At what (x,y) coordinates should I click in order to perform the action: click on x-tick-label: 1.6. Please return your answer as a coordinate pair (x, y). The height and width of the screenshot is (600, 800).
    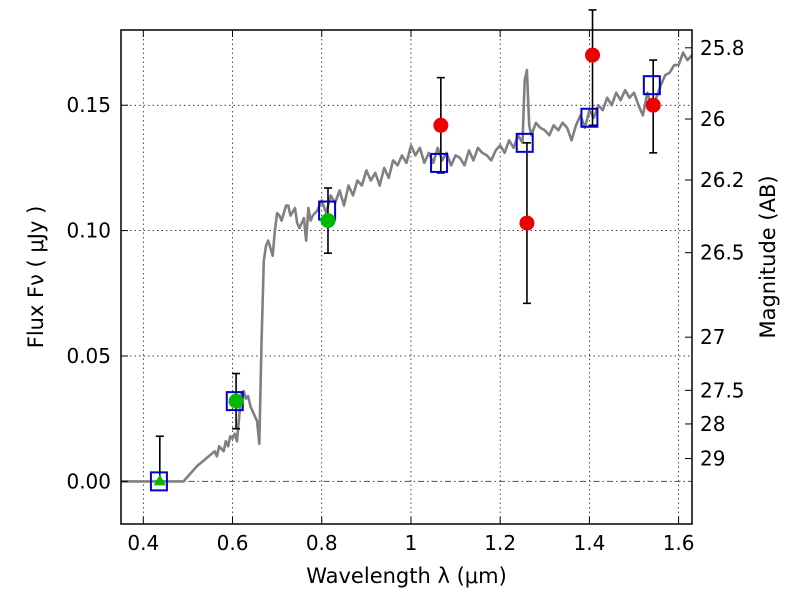
    Looking at the image, I should click on (679, 543).